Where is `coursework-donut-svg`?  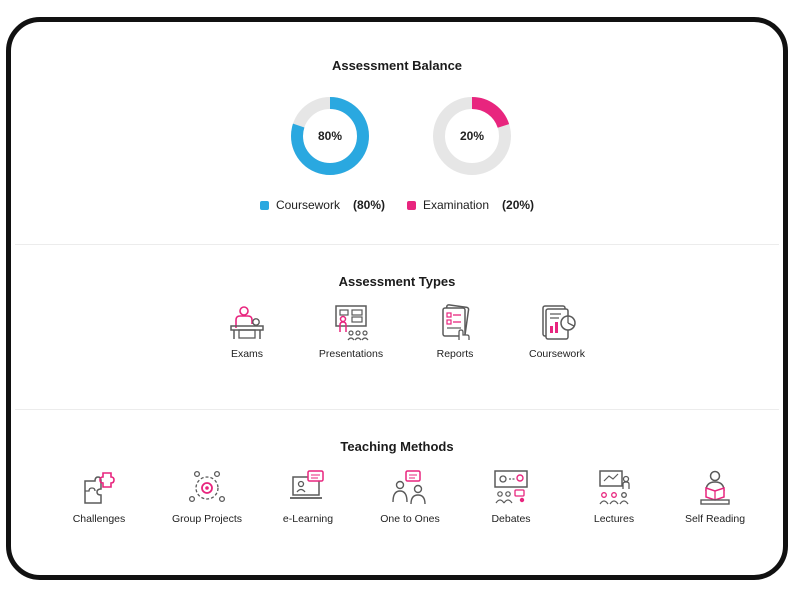 coursework-donut-svg is located at coordinates (330, 136).